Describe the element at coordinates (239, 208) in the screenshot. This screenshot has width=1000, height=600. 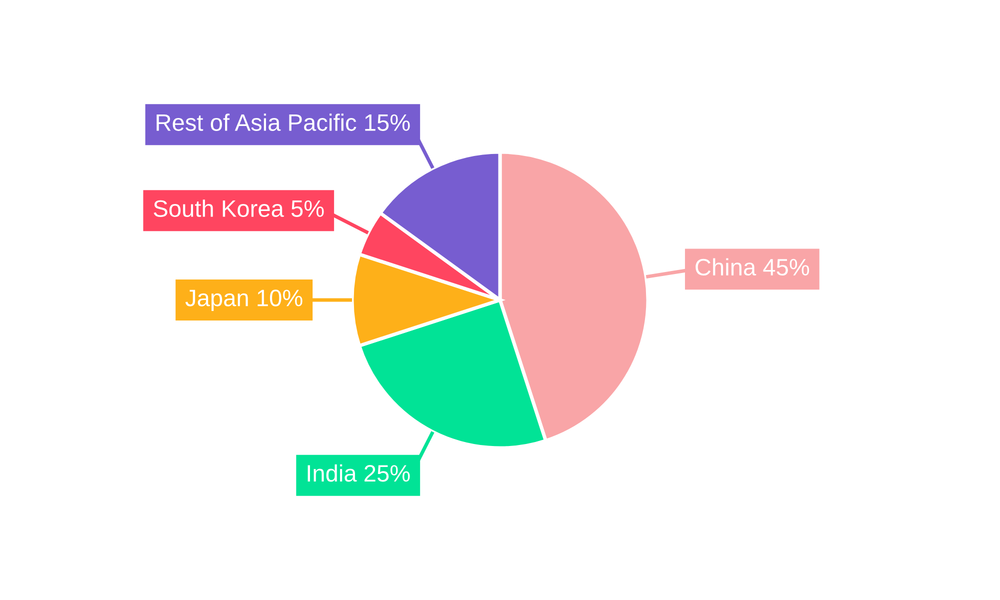
I see `slice-label: South Korea 5%` at that location.